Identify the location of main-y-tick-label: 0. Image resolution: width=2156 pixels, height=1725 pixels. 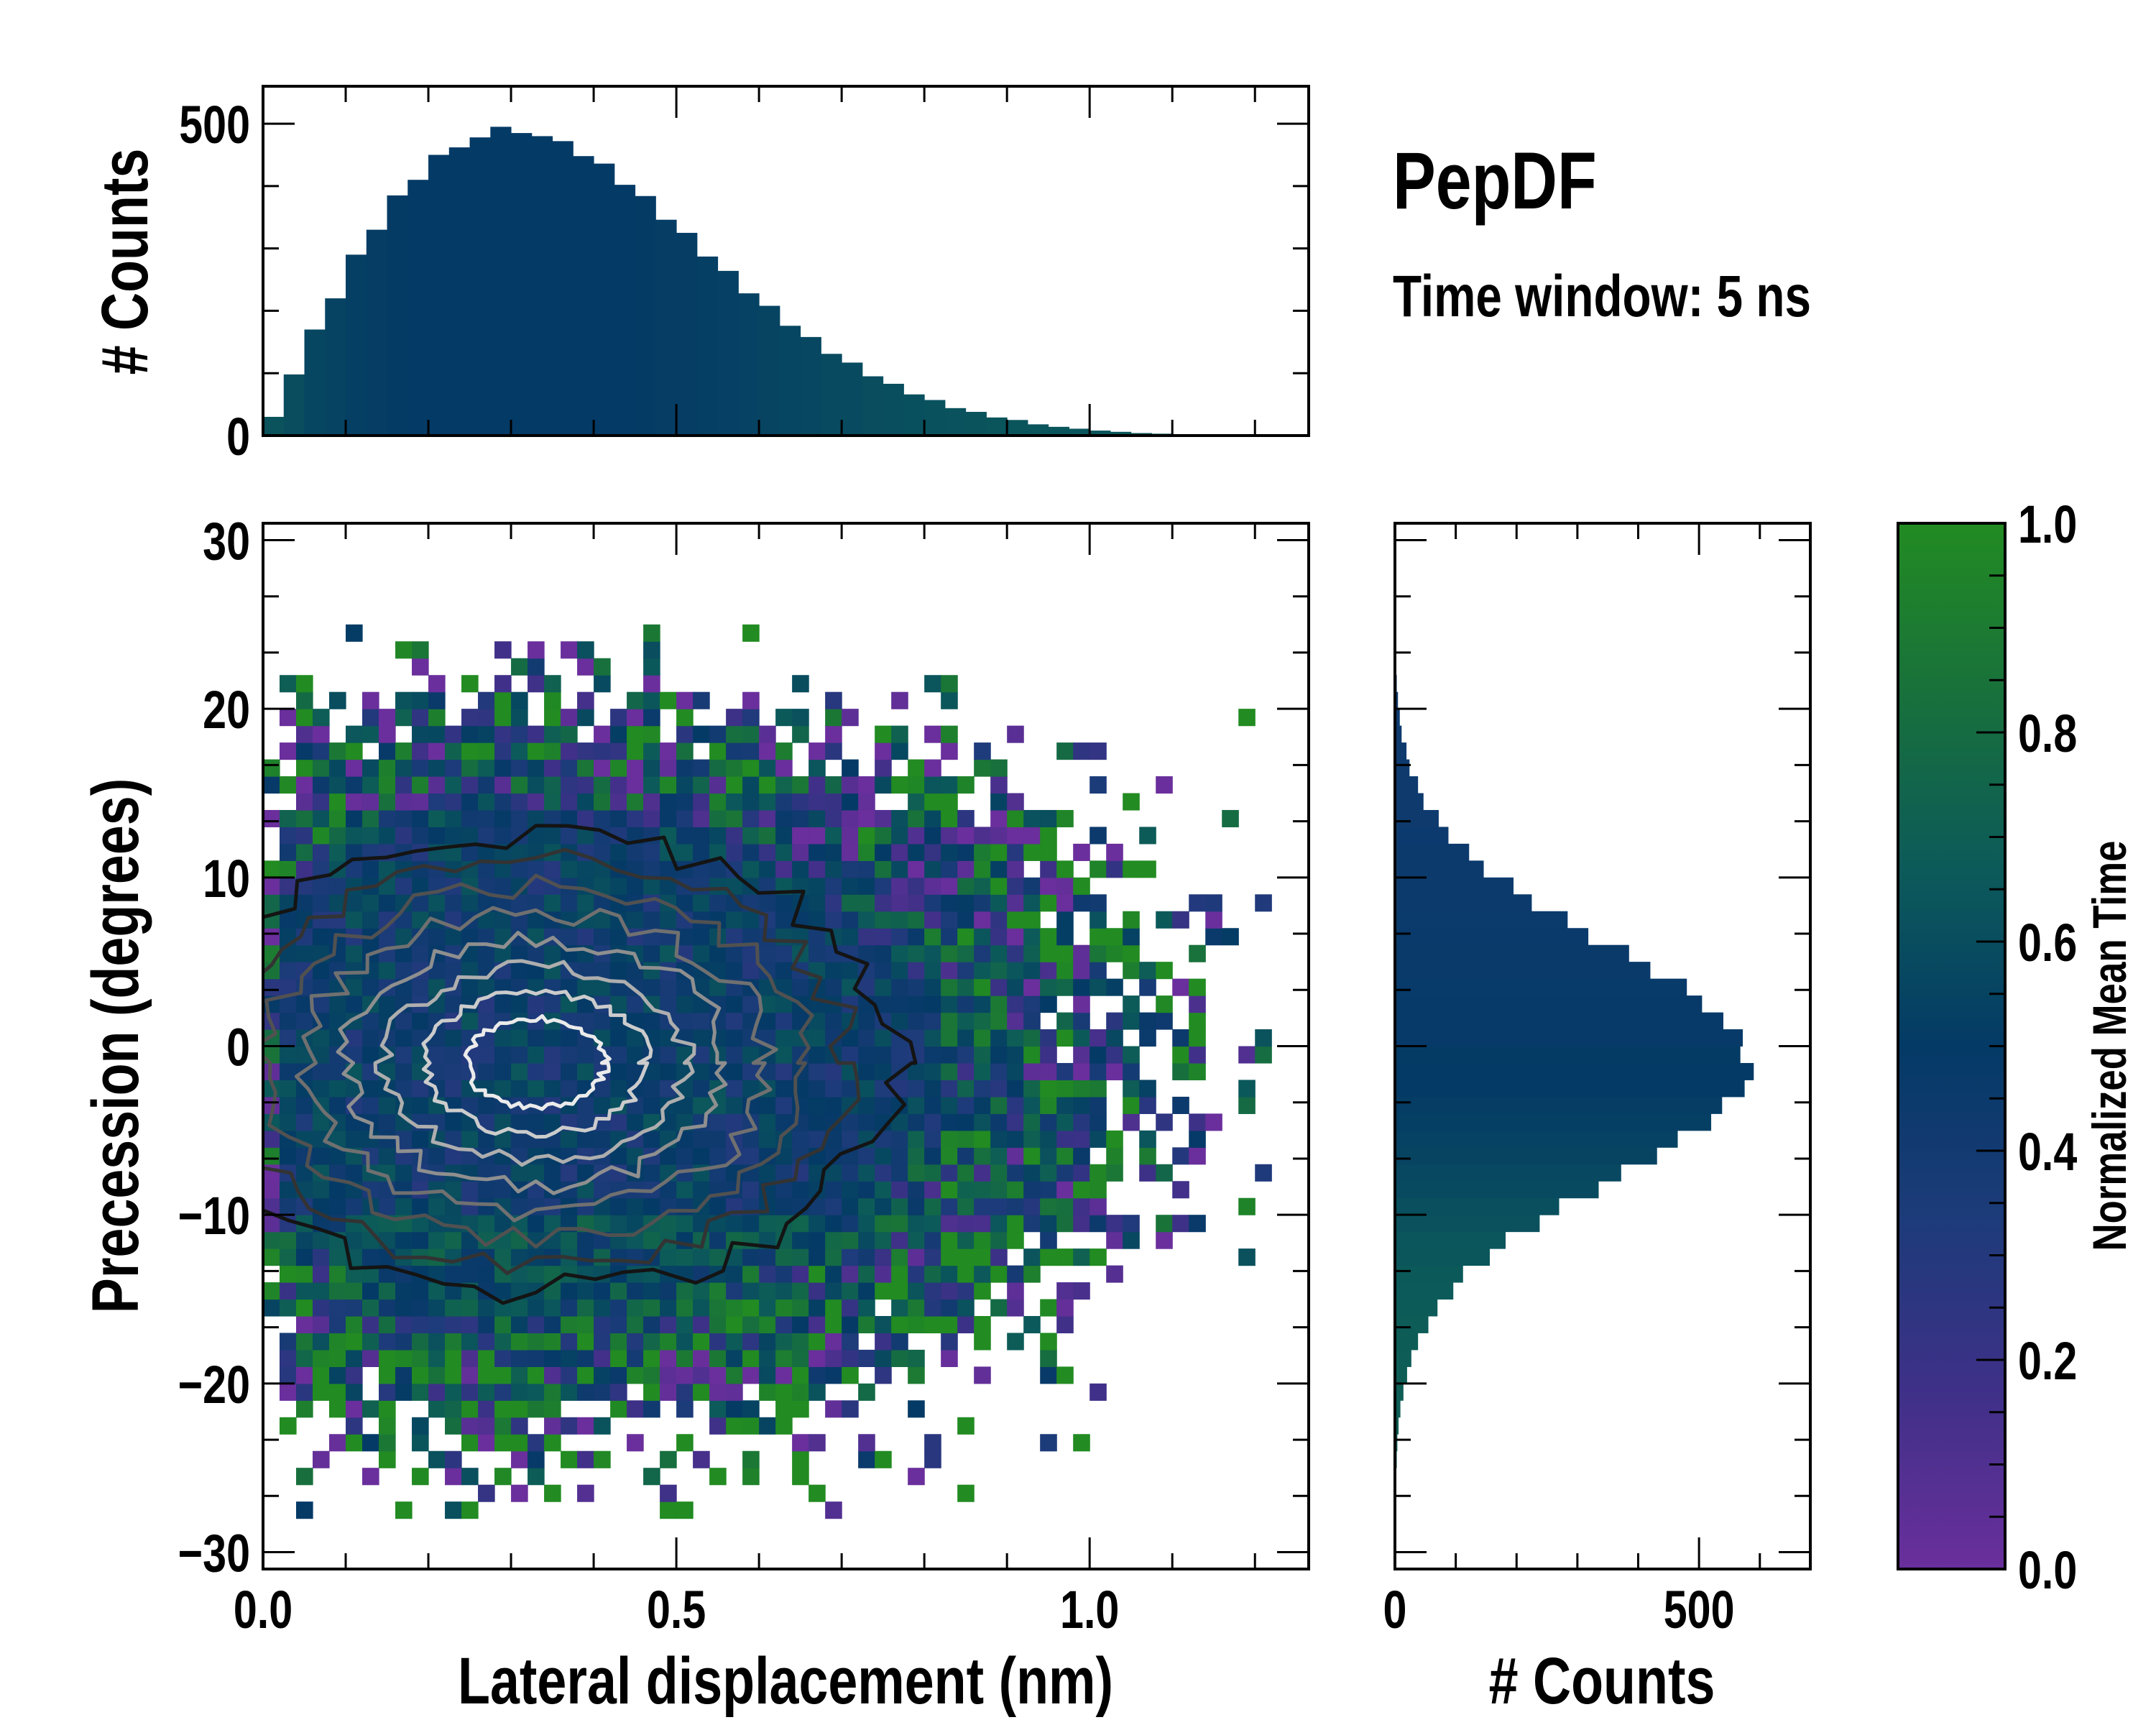
(238, 1047).